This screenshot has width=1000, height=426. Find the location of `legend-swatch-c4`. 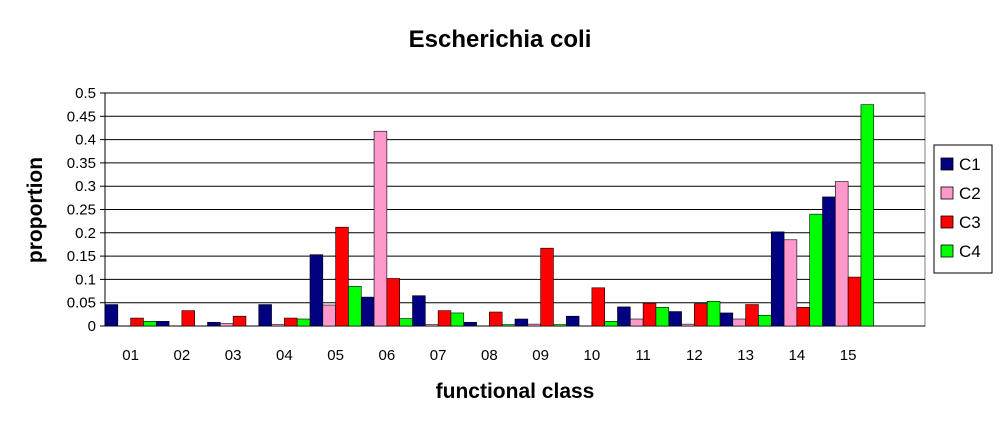

legend-swatch-c4 is located at coordinates (947, 251).